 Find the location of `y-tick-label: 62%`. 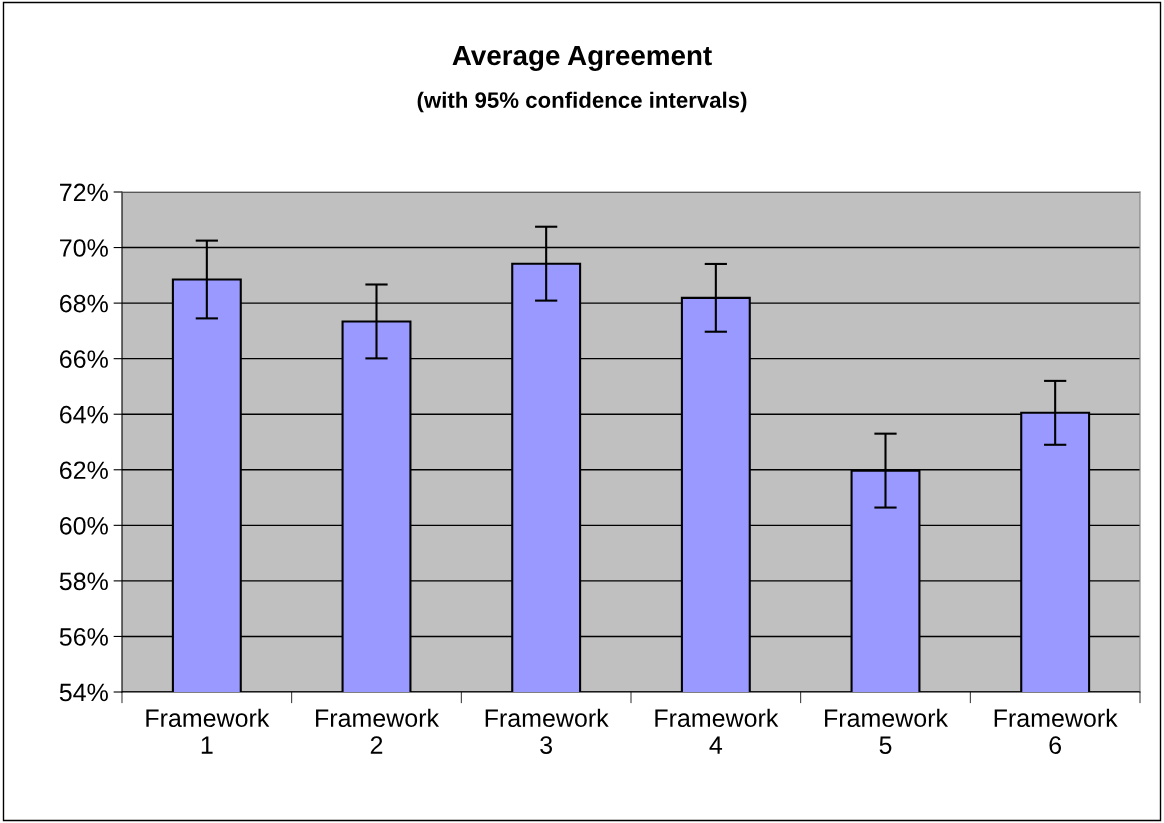

y-tick-label: 62% is located at coordinates (84, 470).